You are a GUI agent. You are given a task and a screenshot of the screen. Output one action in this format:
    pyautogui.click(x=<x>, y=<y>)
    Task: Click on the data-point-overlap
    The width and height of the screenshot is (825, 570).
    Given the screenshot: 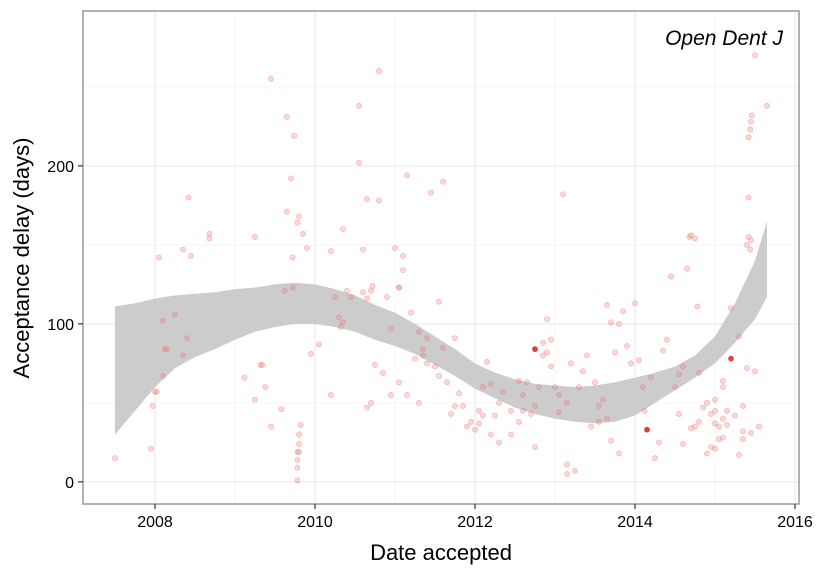 What is the action you would take?
    pyautogui.click(x=731, y=358)
    